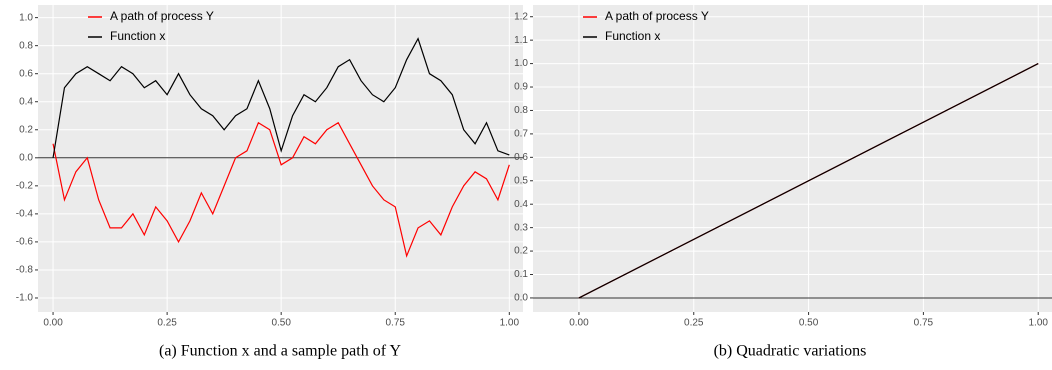 The height and width of the screenshot is (370, 1052). What do you see at coordinates (521, 134) in the screenshot?
I see `y-tick-label: 0.7` at bounding box center [521, 134].